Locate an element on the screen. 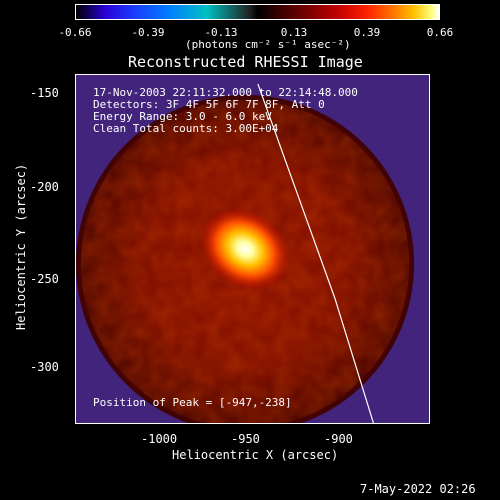 The height and width of the screenshot is (500, 500). y-axis-label: Heliocentric Y (arcsec) is located at coordinates (21, 246).